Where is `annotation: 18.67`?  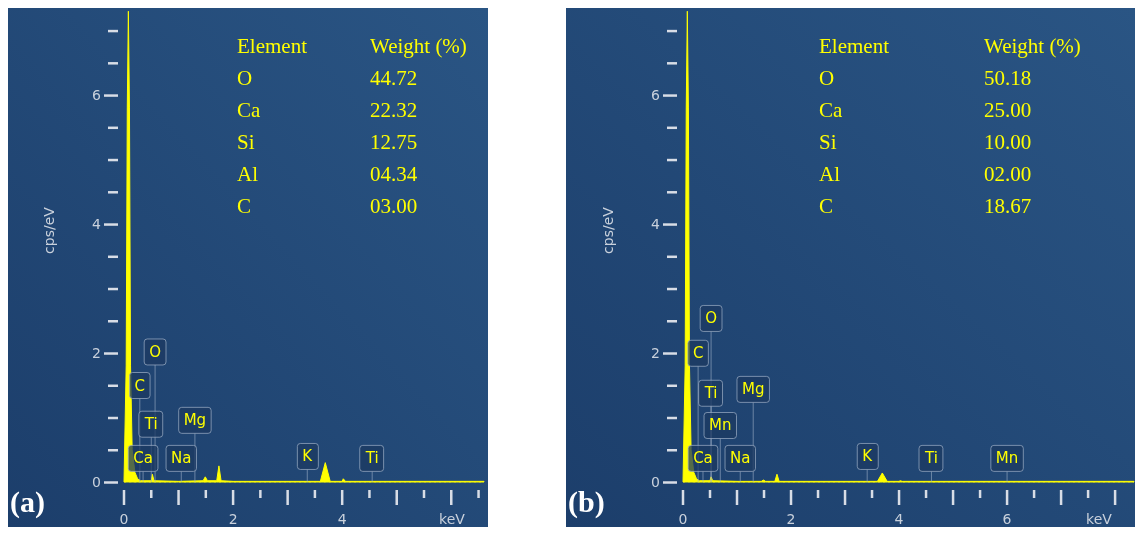 annotation: 18.67 is located at coordinates (1008, 206).